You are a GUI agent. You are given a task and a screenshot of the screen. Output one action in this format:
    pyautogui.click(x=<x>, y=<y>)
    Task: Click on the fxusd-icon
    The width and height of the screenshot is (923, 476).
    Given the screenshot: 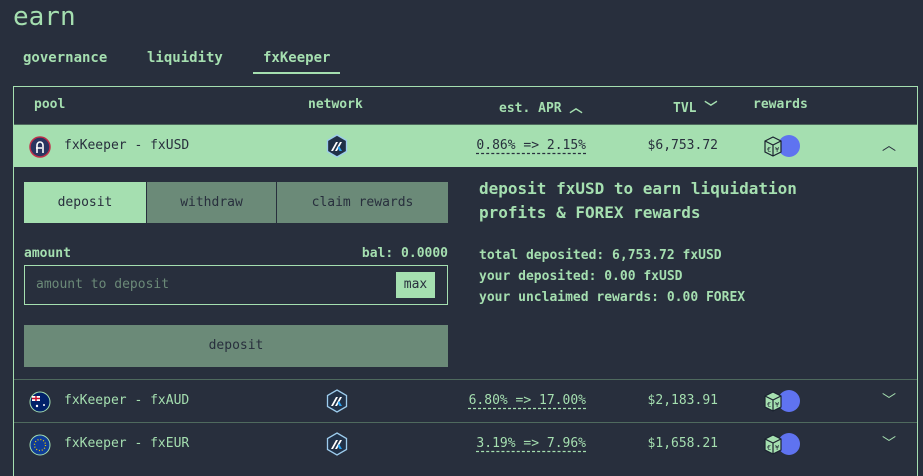 What is the action you would take?
    pyautogui.click(x=40, y=147)
    